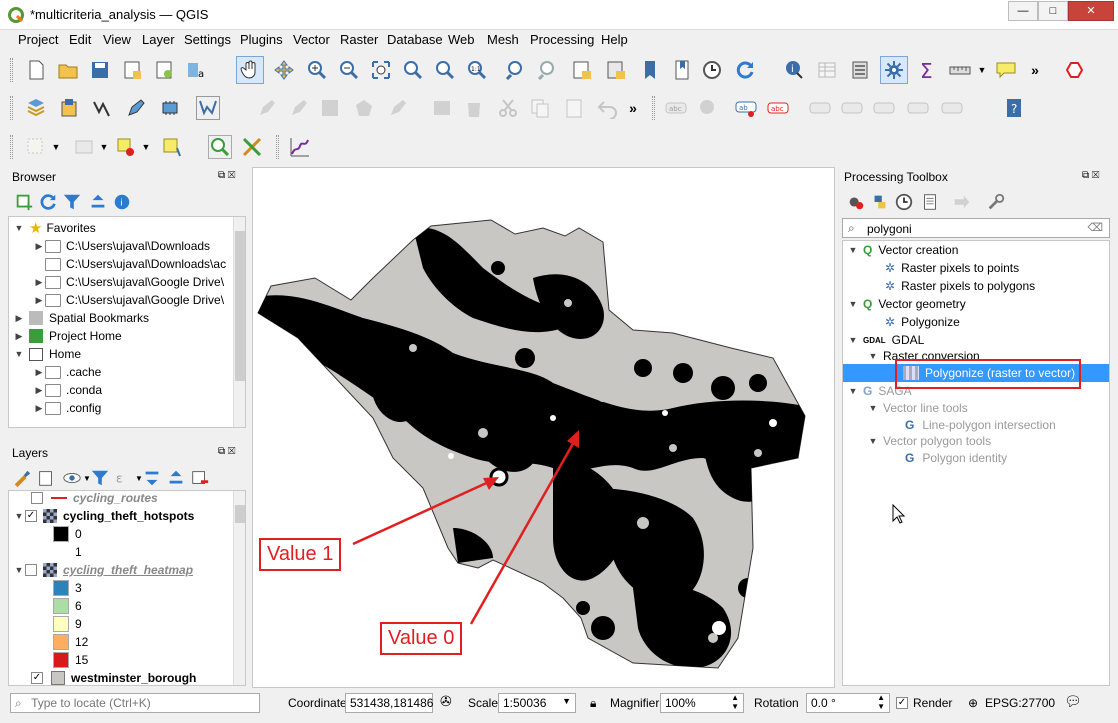 This screenshot has height=723, width=1118. Describe the element at coordinates (1095, 228) in the screenshot. I see `clear-search-icon: ⌫` at that location.